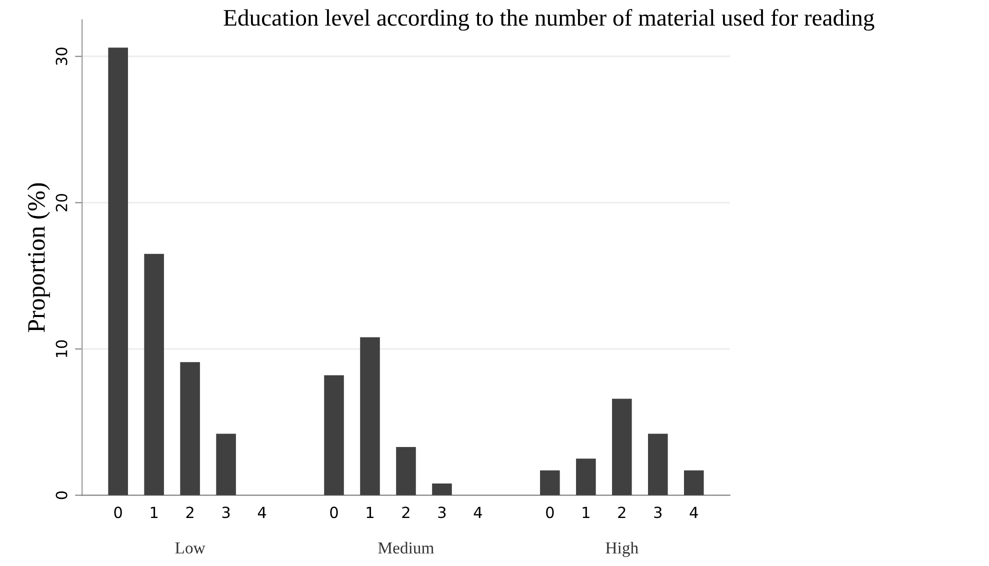  Describe the element at coordinates (622, 549) in the screenshot. I see `text: High` at that location.